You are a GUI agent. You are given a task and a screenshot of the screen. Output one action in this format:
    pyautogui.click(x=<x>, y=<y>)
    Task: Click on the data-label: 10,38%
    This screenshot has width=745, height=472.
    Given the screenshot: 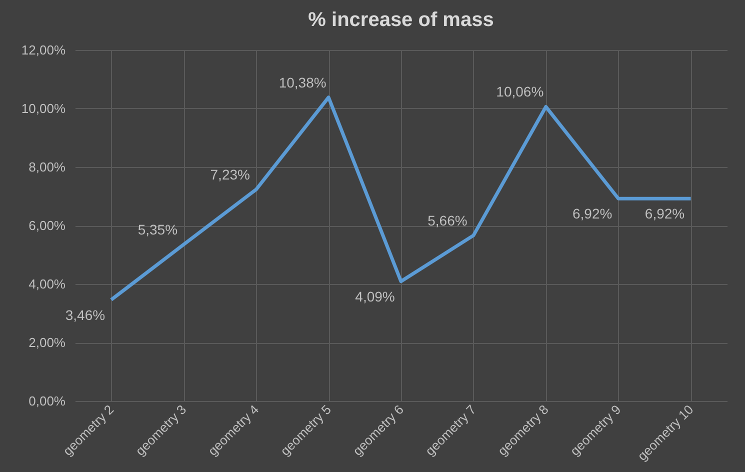 What is the action you would take?
    pyautogui.click(x=302, y=82)
    